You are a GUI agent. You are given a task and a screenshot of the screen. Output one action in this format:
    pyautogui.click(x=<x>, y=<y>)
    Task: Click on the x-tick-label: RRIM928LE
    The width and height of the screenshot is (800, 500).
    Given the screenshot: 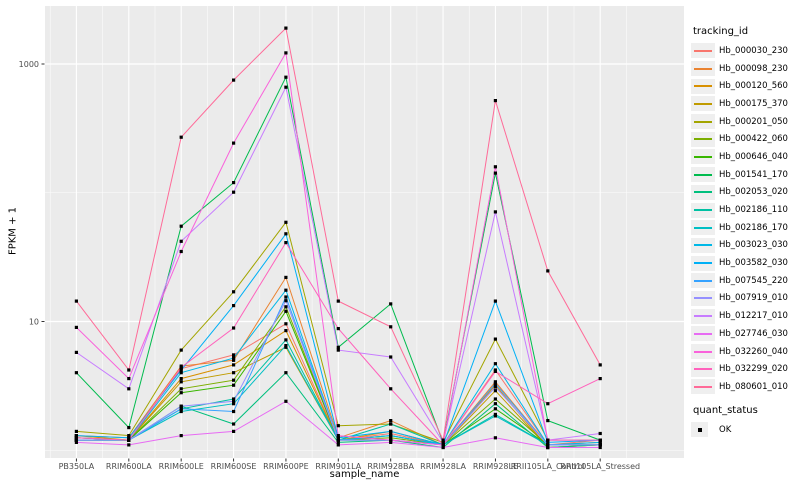 What is the action you would take?
    pyautogui.click(x=495, y=466)
    